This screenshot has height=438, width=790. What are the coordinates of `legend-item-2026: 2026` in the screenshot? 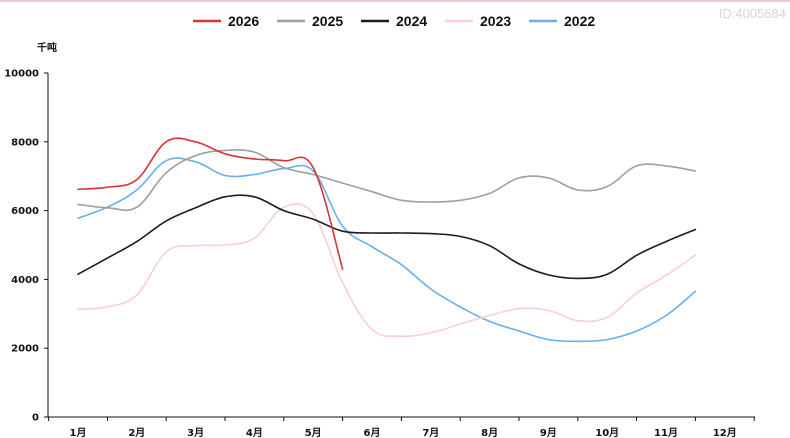 It's located at (226, 21).